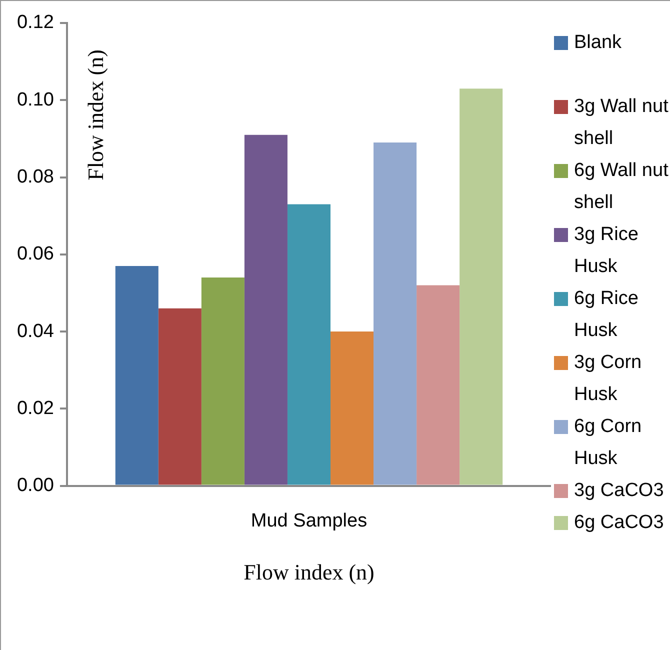 The height and width of the screenshot is (650, 670). Describe the element at coordinates (35, 177) in the screenshot. I see `y-tick-label: 0.08` at that location.